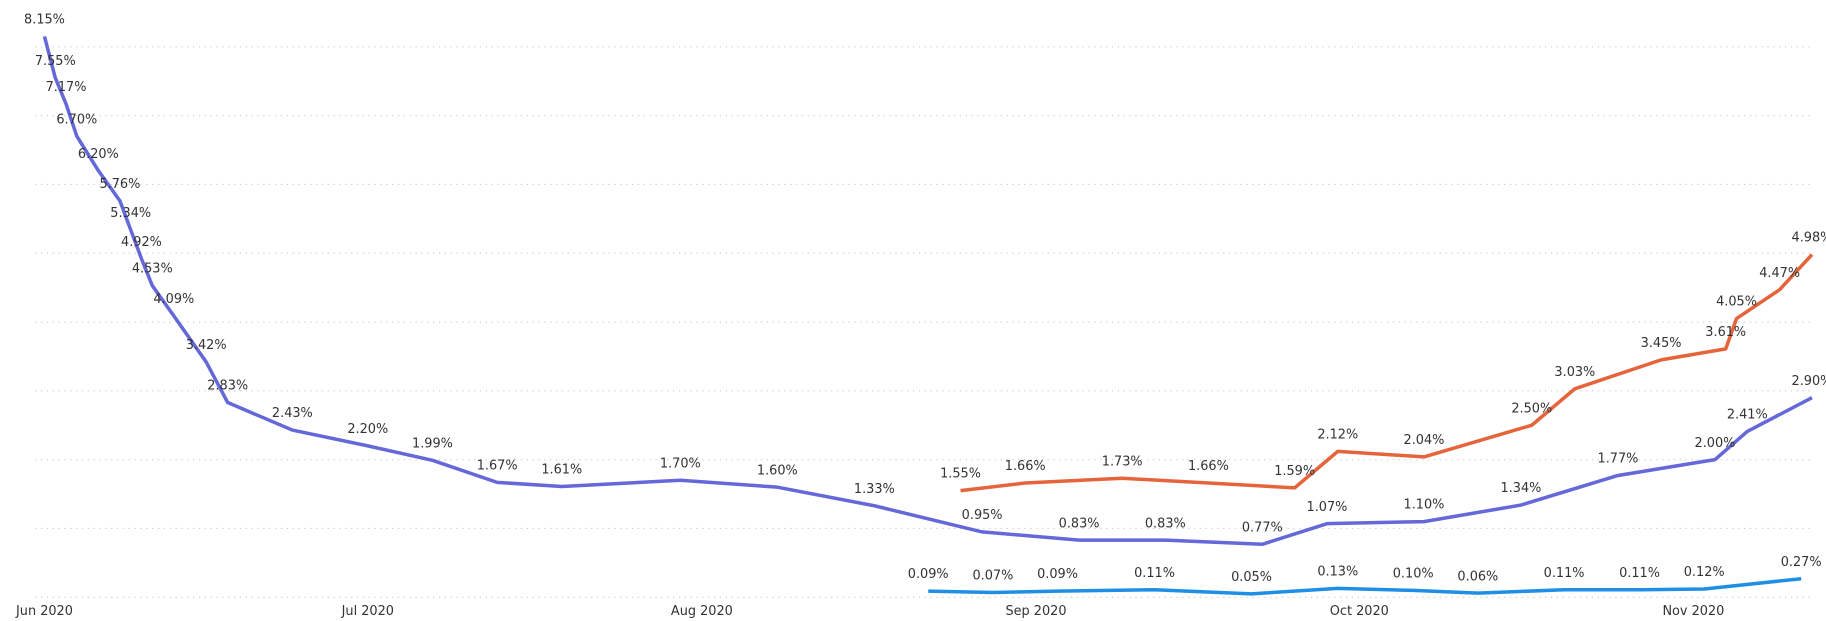 The width and height of the screenshot is (1826, 621). Describe the element at coordinates (1337, 571) in the screenshot. I see `data-label: 0.13%` at that location.